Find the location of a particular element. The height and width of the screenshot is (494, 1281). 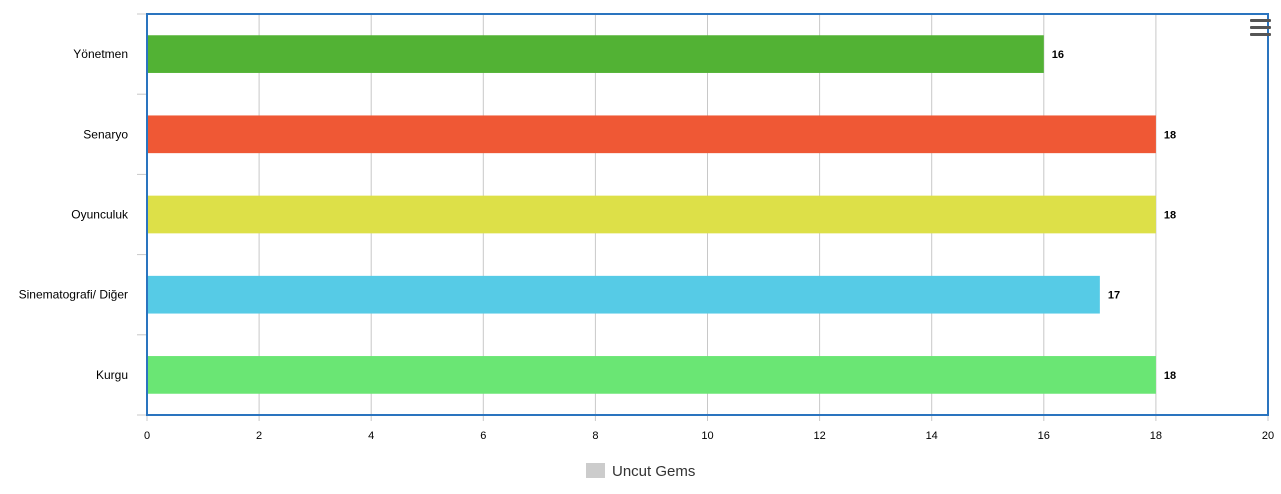

x-tick-label: 4 is located at coordinates (371, 436).